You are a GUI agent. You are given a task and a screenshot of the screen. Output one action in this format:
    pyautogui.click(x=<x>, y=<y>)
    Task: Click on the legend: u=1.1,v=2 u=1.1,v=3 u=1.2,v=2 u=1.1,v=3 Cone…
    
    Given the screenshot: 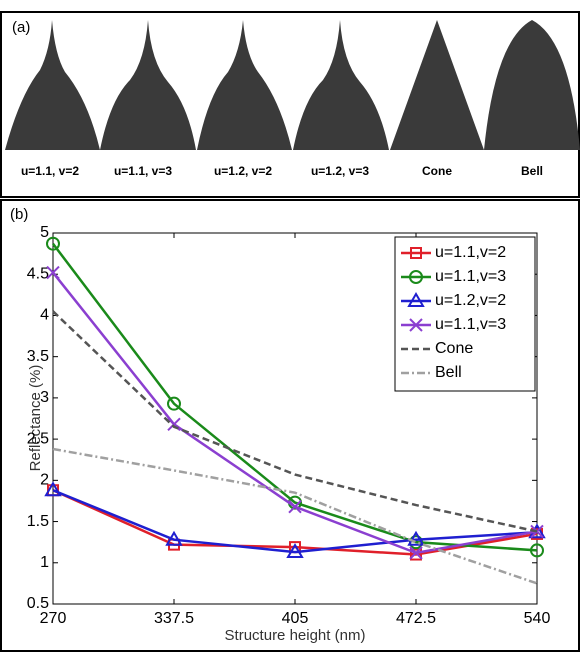 What is the action you would take?
    pyautogui.click(x=465, y=314)
    